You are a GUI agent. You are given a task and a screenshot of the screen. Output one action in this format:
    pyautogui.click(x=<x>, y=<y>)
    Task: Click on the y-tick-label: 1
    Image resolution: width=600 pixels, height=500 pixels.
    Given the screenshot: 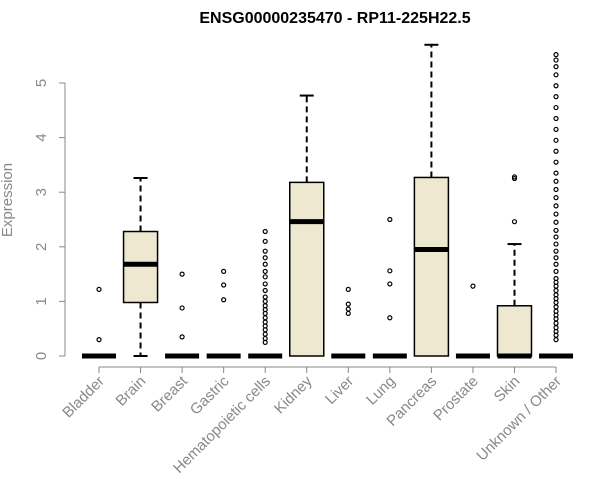 What is the action you would take?
    pyautogui.click(x=41, y=301)
    